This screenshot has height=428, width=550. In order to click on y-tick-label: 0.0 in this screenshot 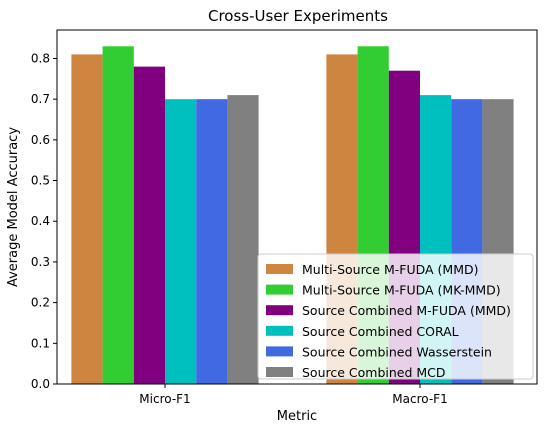, I will do `click(40, 384)`.